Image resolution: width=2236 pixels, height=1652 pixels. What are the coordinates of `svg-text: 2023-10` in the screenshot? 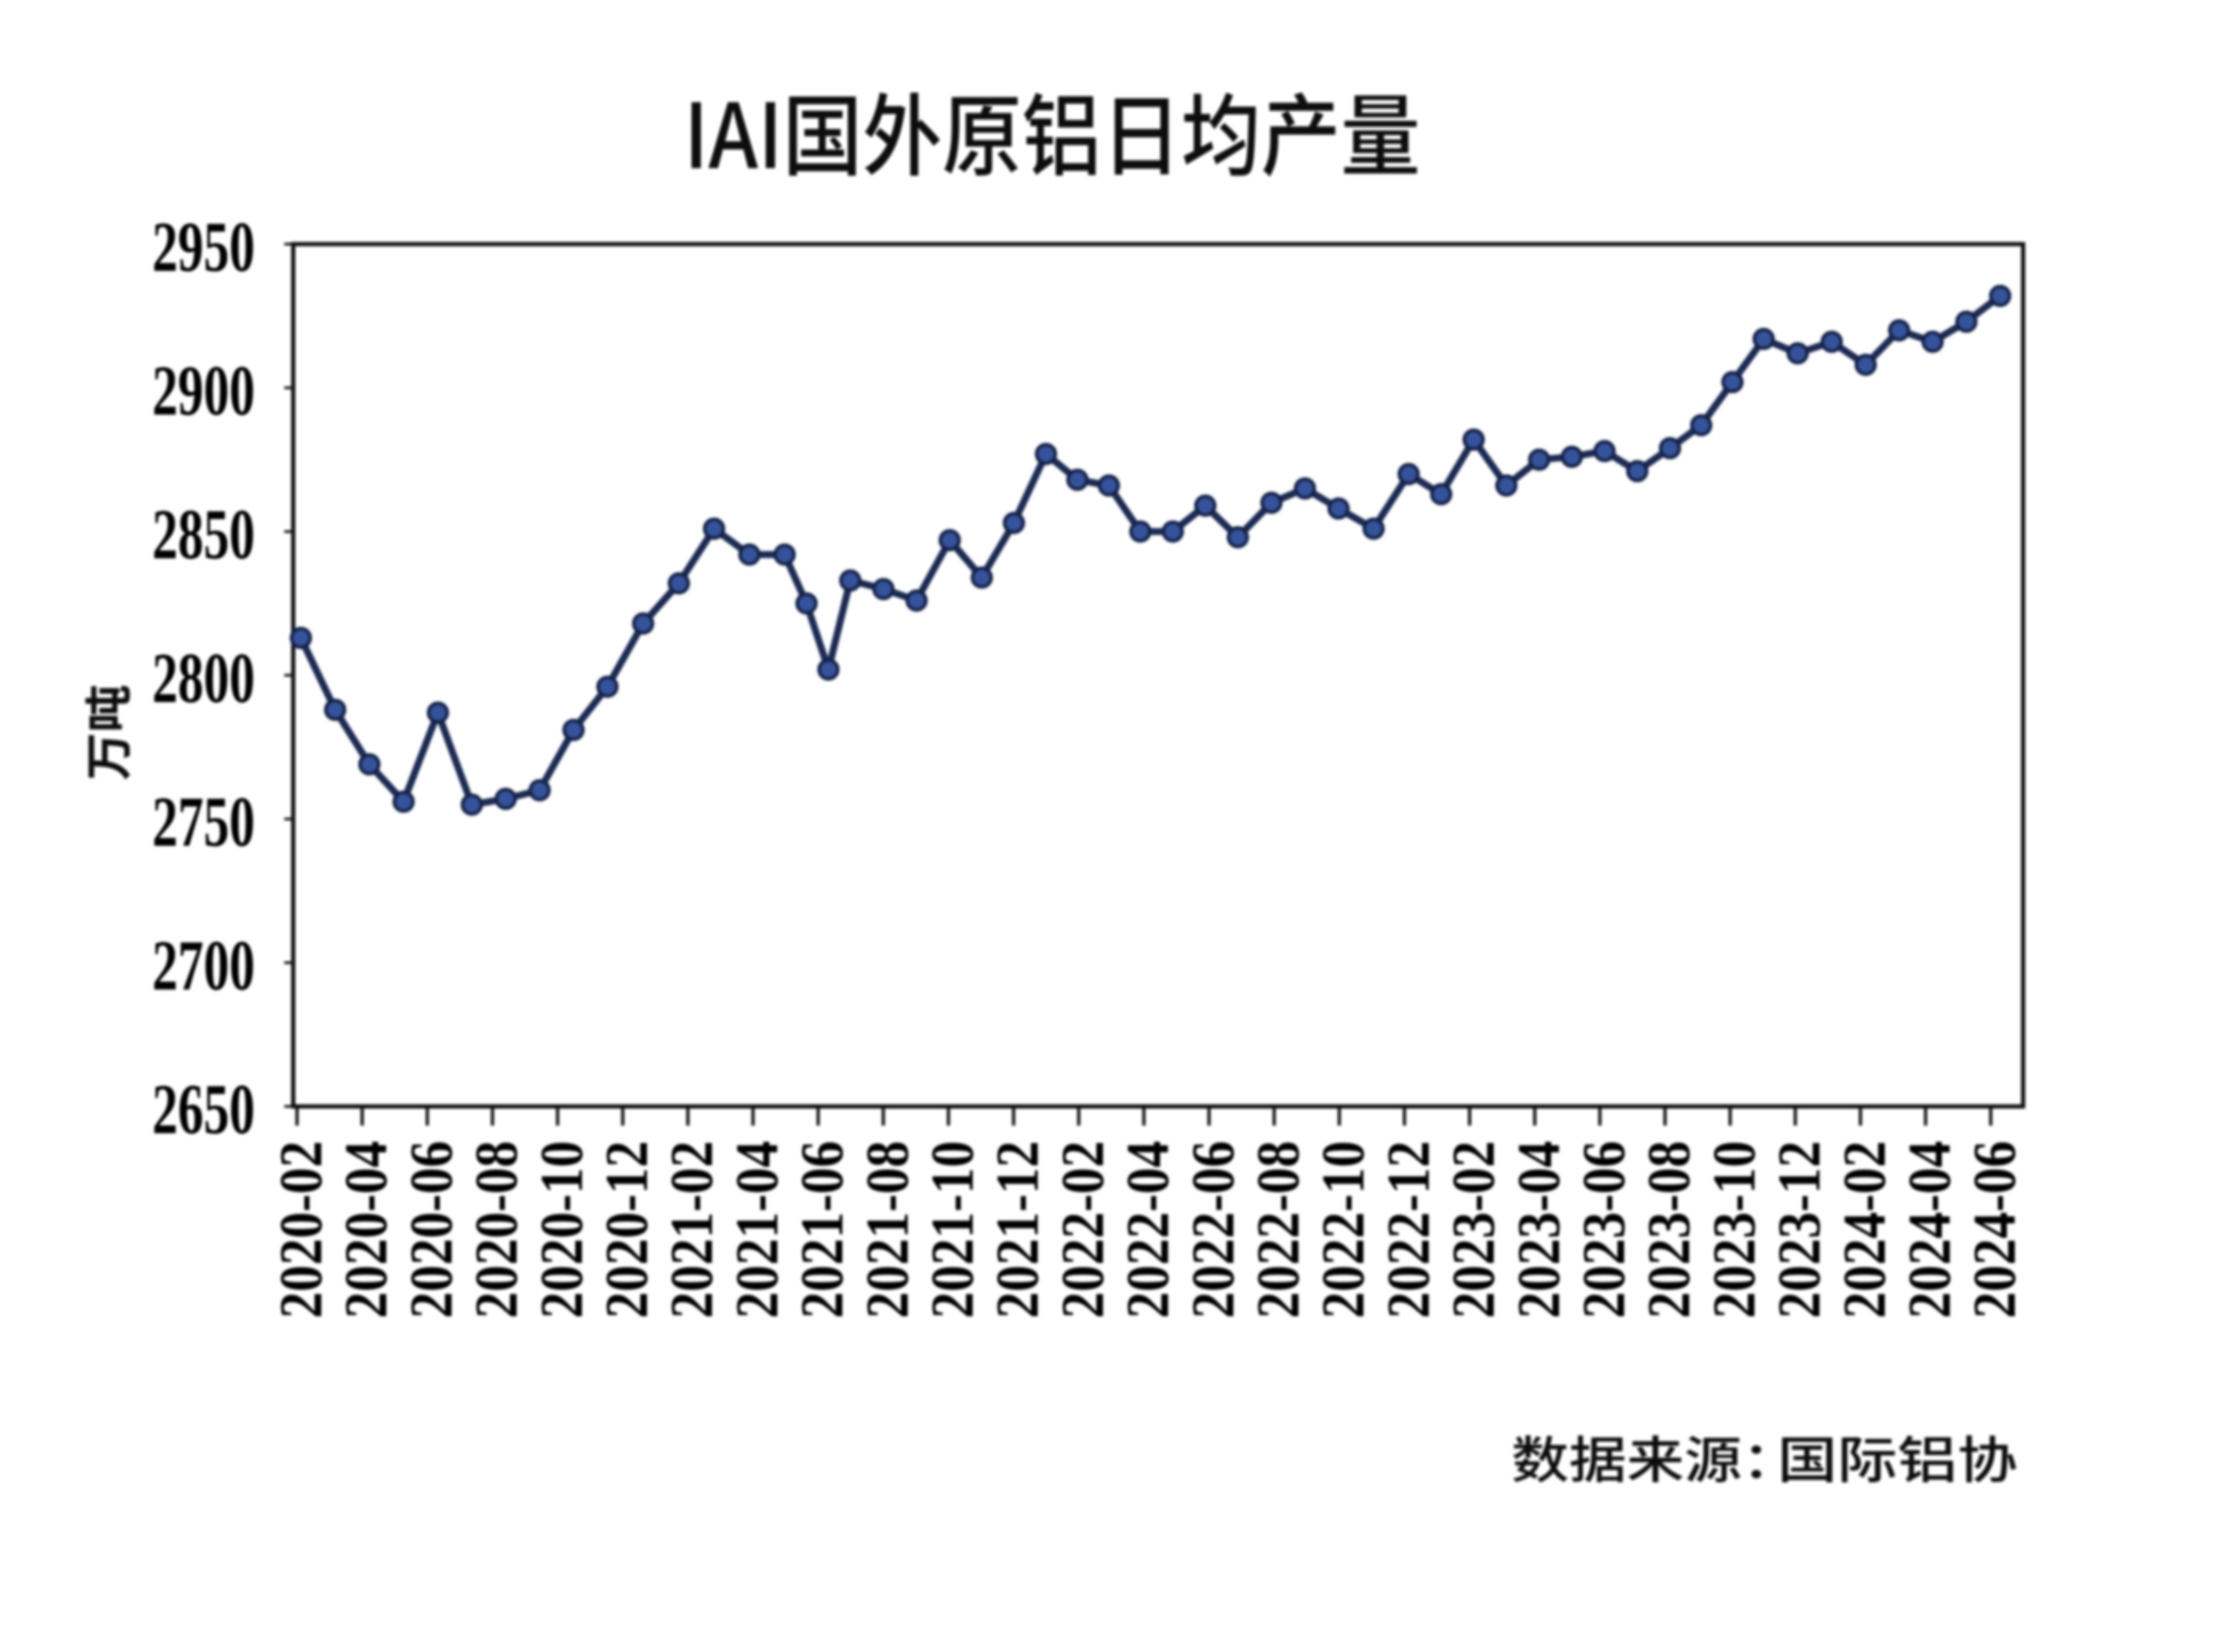 It's located at (1734, 1230).